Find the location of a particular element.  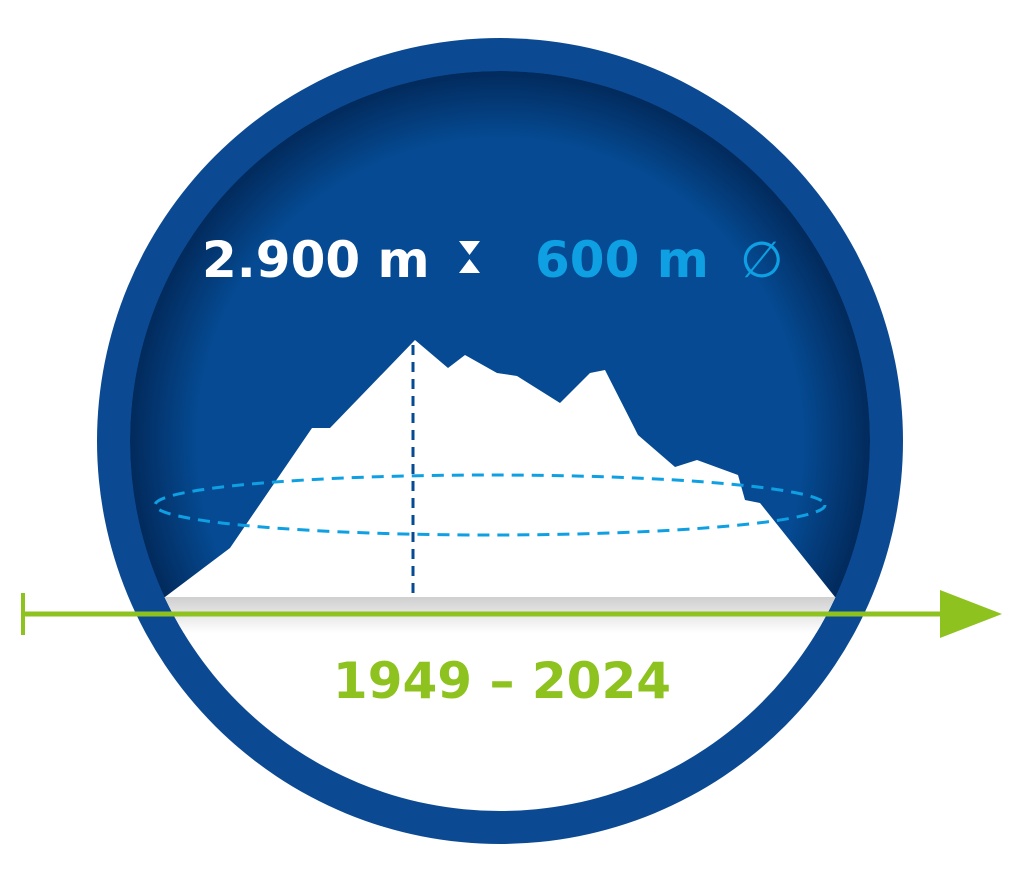

diameter-ellipse is located at coordinates (490, 505).